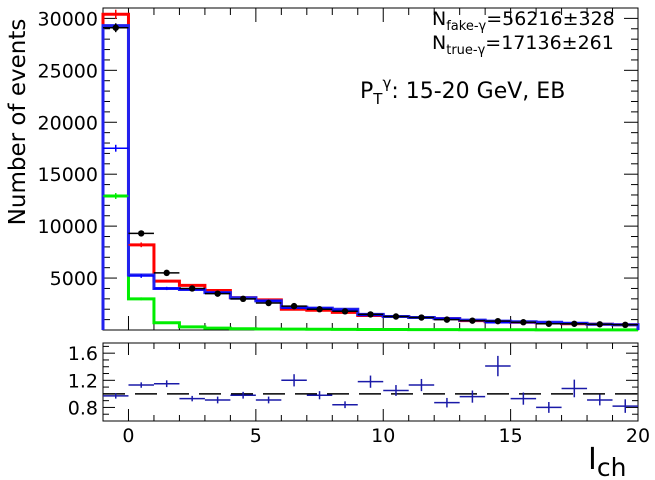 The image size is (655, 480). I want to click on ratio-x-tick-label: 20, so click(638, 436).